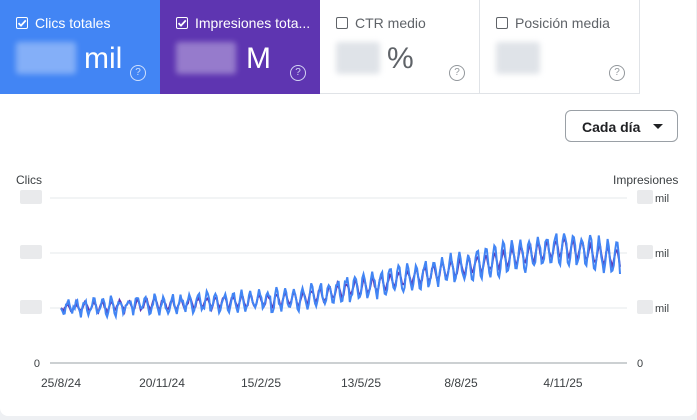  Describe the element at coordinates (562, 23) in the screenshot. I see `metric-label: Posición media` at that location.